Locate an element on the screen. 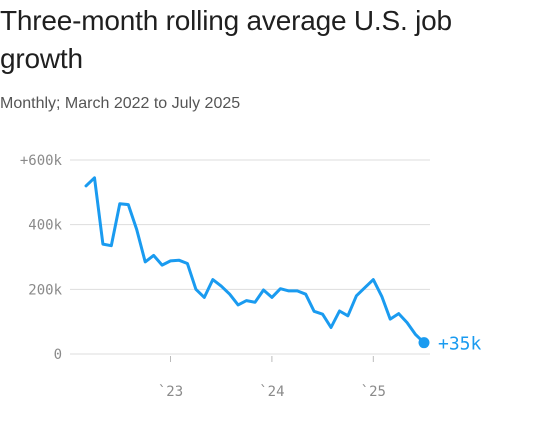 This screenshot has width=535, height=431. x-tick-label: `25 is located at coordinates (373, 392).